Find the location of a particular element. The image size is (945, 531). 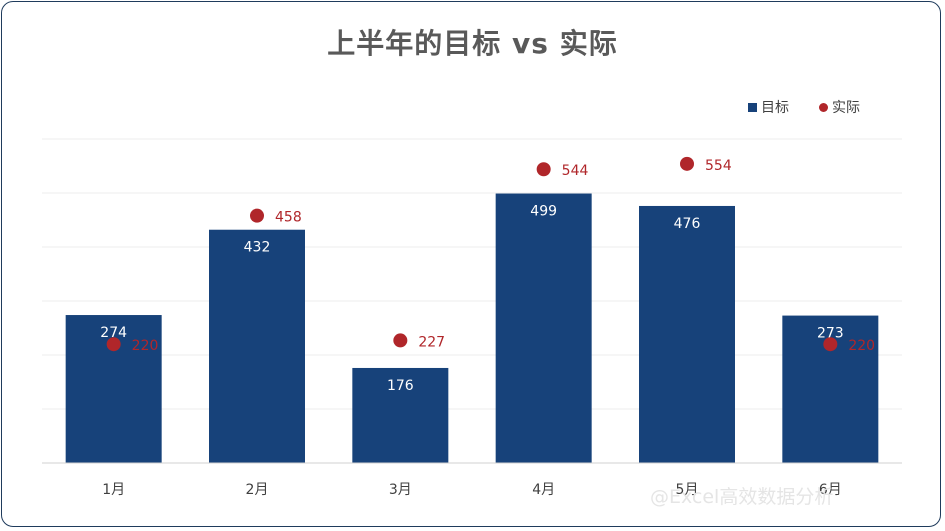

legend-label-actual: 实际 is located at coordinates (846, 108).